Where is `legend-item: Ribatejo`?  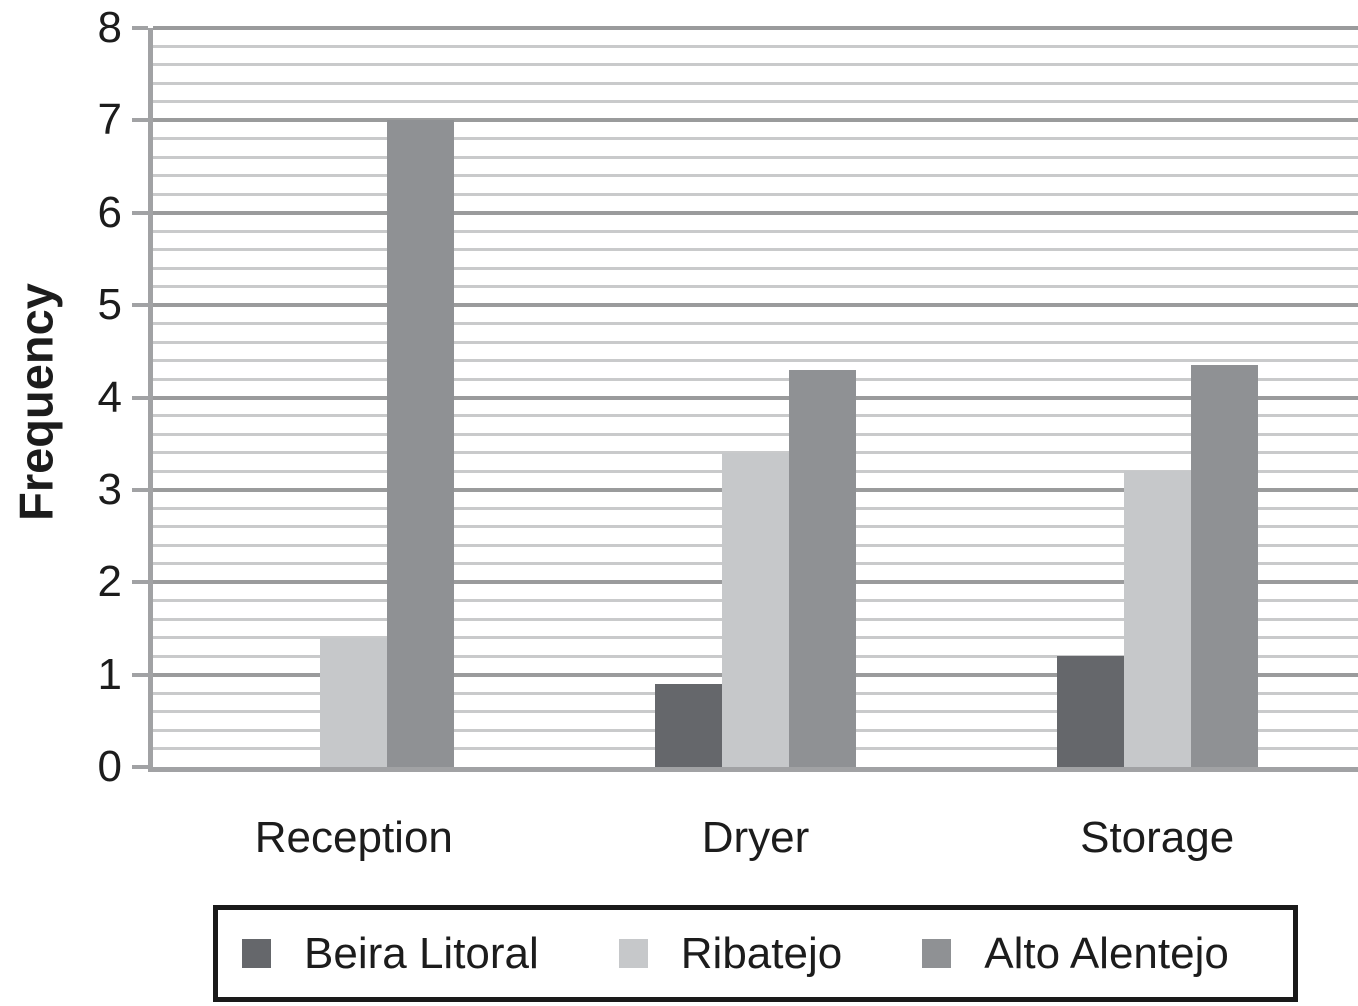 legend-item: Ribatejo is located at coordinates (730, 953).